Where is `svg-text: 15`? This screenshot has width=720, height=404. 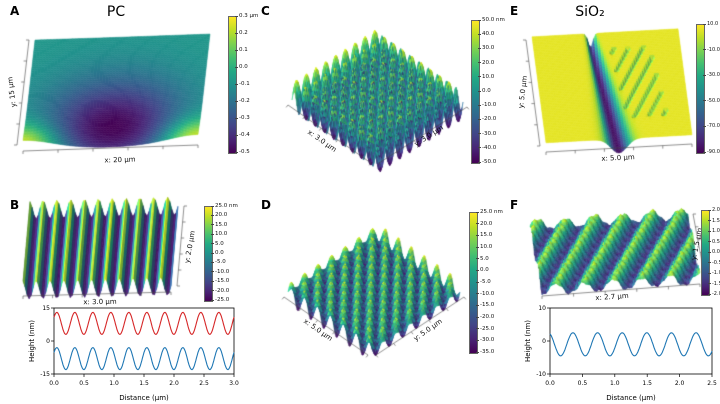 svg-text: 15 is located at coordinates (46, 308).